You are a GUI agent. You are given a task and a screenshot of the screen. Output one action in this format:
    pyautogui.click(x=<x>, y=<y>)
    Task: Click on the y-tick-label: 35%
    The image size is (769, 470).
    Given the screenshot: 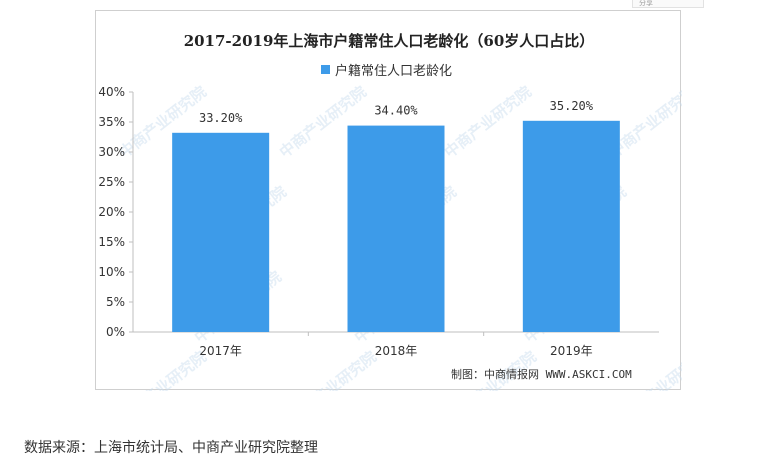 What is the action you would take?
    pyautogui.click(x=111, y=122)
    